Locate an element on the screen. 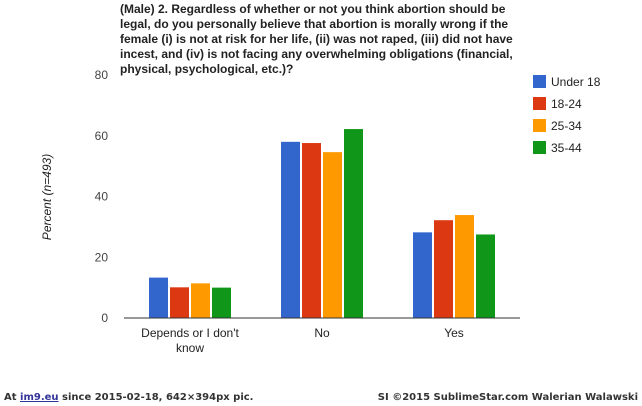 This screenshot has height=406, width=642. footer-prefix: At is located at coordinates (12, 397).